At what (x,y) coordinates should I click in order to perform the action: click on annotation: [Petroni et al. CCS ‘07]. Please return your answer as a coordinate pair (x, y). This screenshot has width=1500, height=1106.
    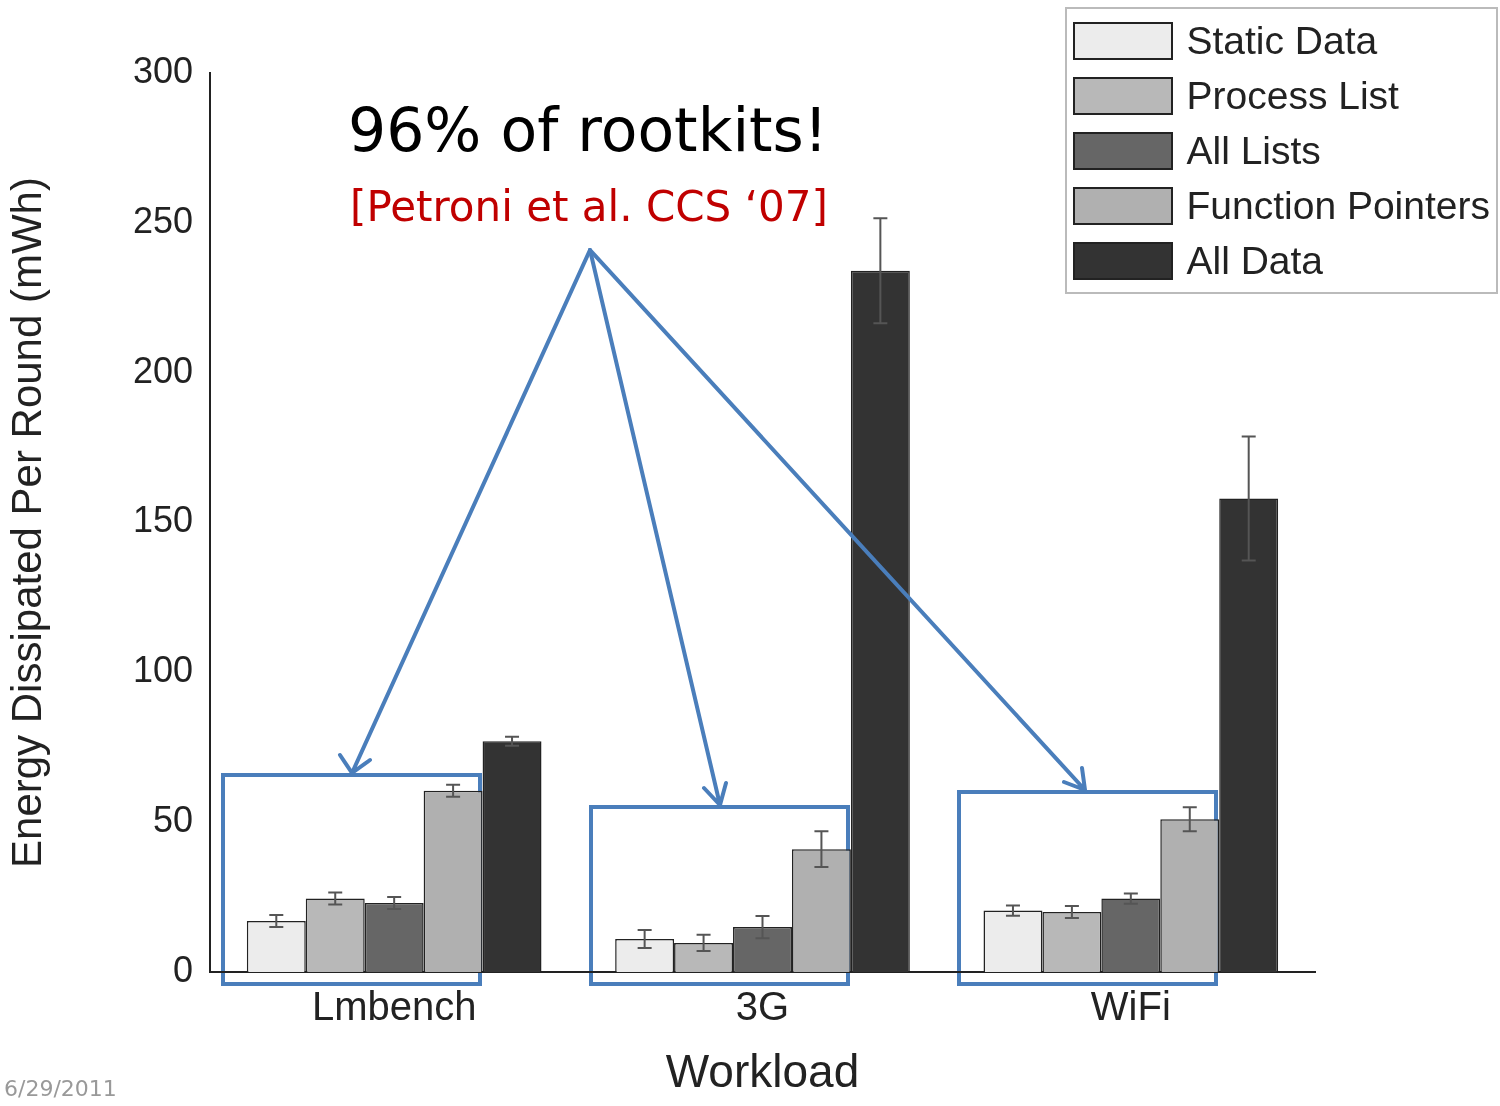
    Looking at the image, I should click on (589, 206).